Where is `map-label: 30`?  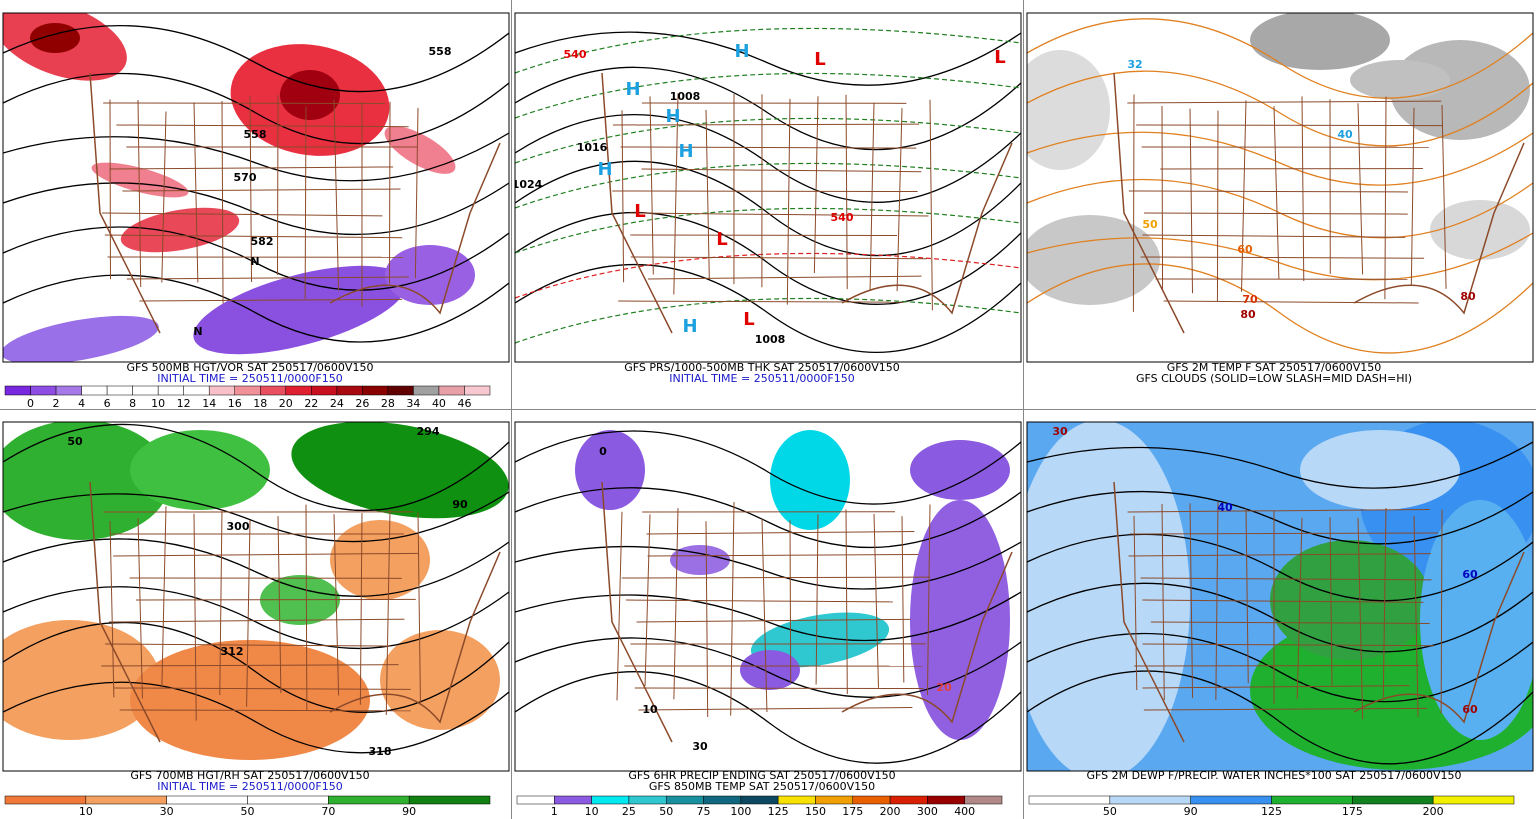
map-label: 30 is located at coordinates (700, 746).